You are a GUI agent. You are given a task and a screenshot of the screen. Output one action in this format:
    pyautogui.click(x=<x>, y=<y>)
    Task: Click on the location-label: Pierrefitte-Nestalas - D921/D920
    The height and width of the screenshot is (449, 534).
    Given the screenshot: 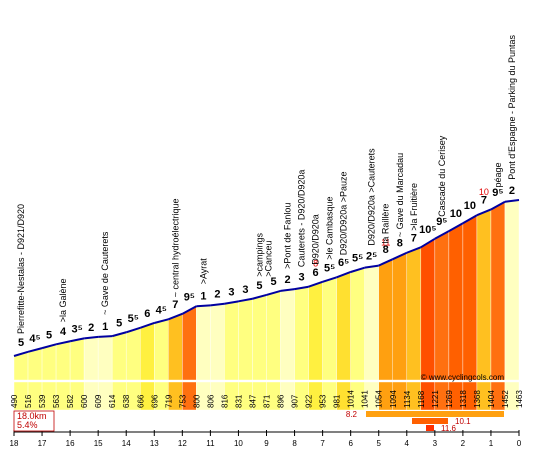 What is the action you would take?
    pyautogui.click(x=21, y=269)
    